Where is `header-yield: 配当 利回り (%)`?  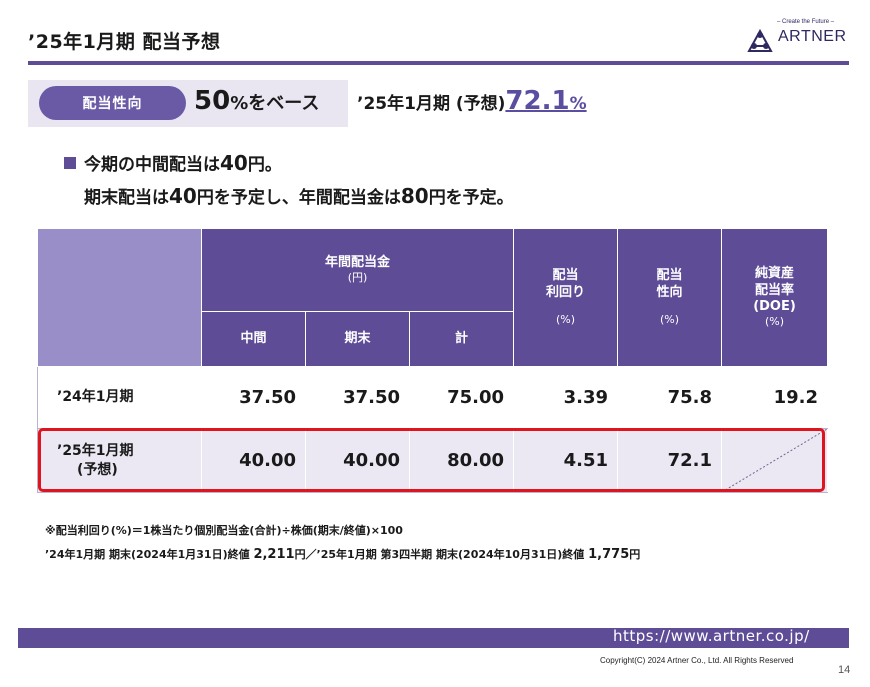 header-yield: 配当 利回り (%) is located at coordinates (566, 297).